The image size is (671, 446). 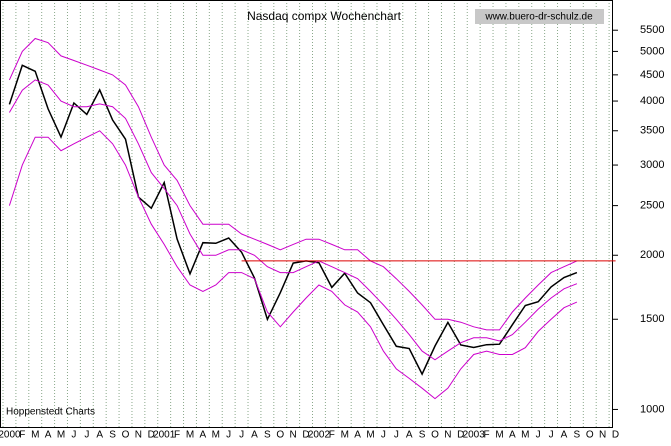 I want to click on y-tick-label: 4500, so click(x=652, y=75).